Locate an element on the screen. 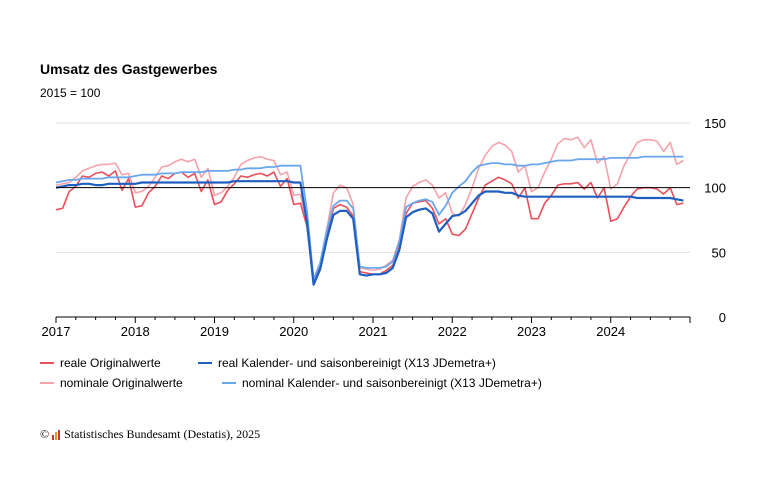 This screenshot has width=768, height=480. legend-swatch-nominal-original is located at coordinates (47, 383).